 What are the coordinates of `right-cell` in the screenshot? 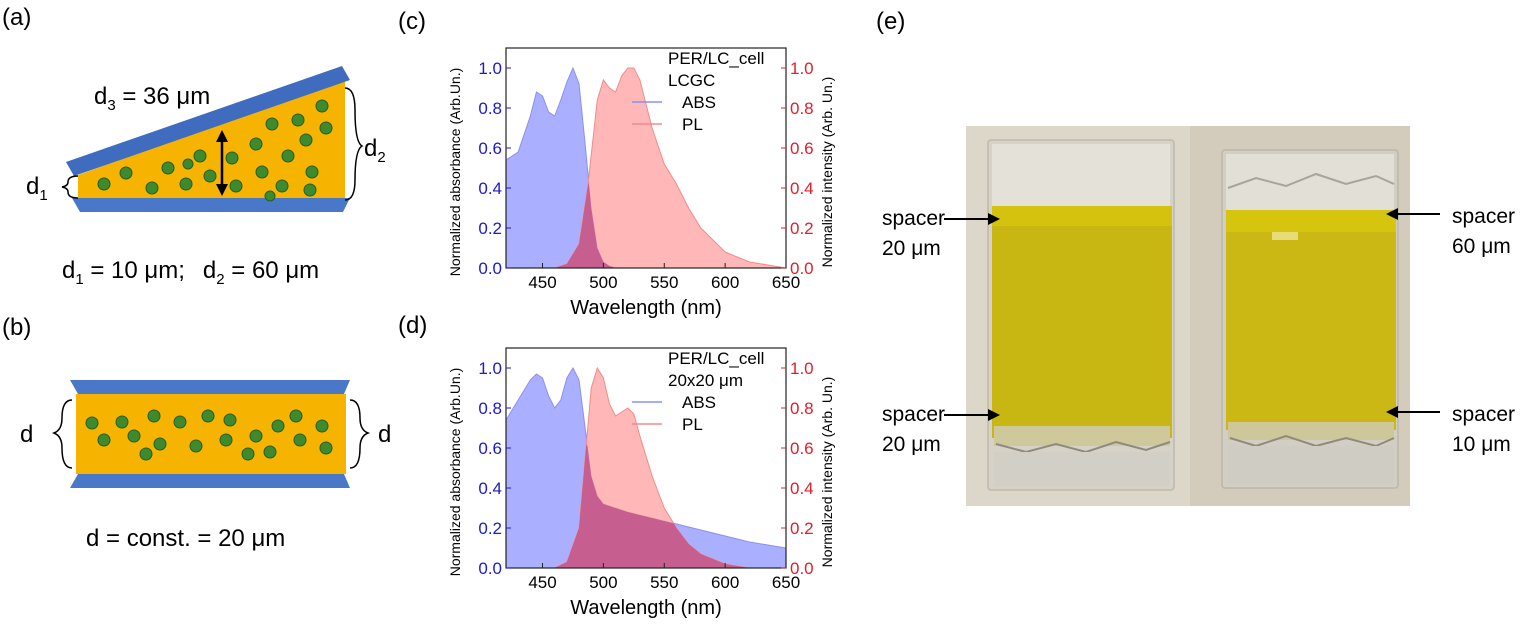 It's located at (1310, 319).